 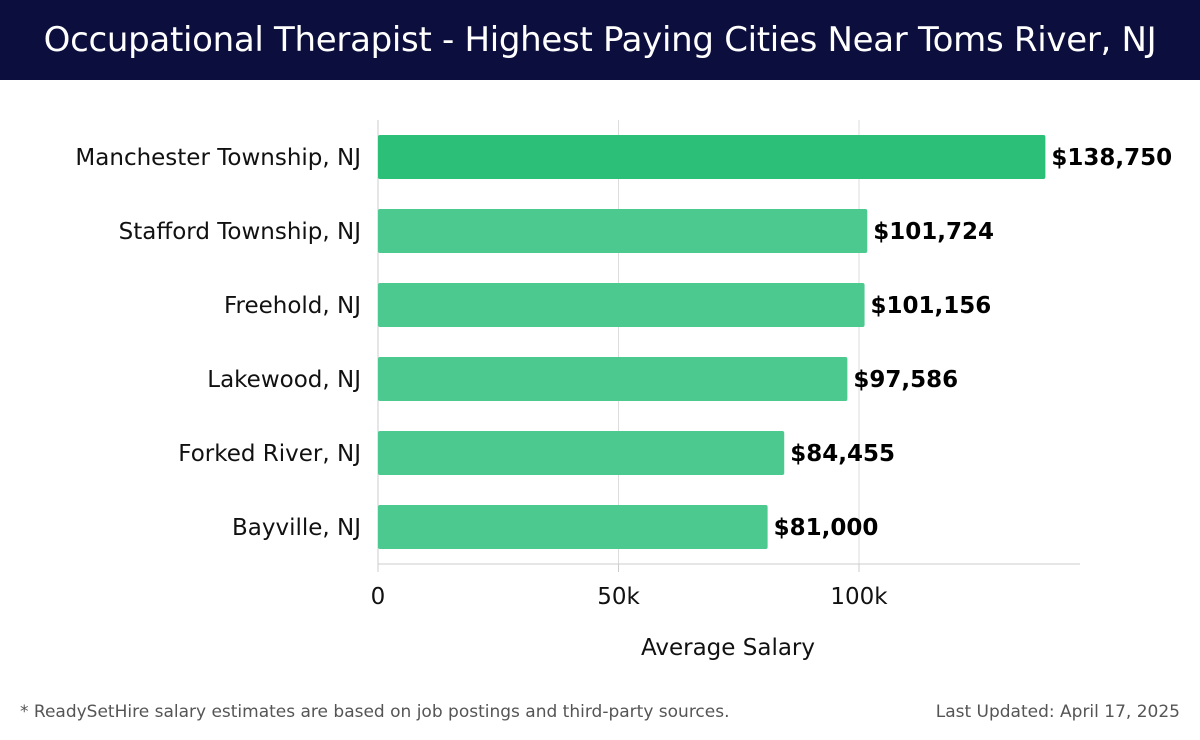 I want to click on value-label: $138,750, so click(x=1111, y=158).